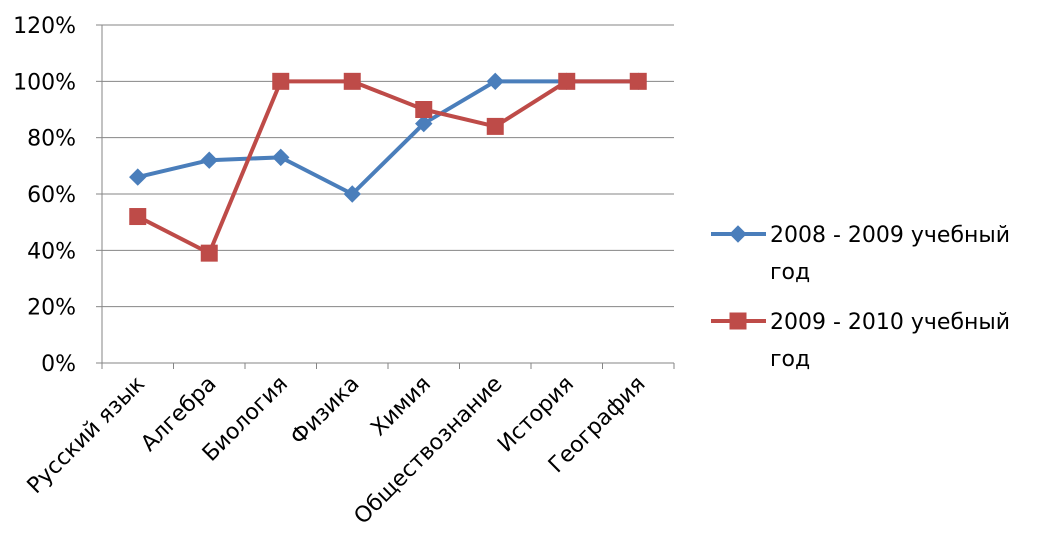  What do you see at coordinates (388, 137) in the screenshot?
I see `series-line` at bounding box center [388, 137].